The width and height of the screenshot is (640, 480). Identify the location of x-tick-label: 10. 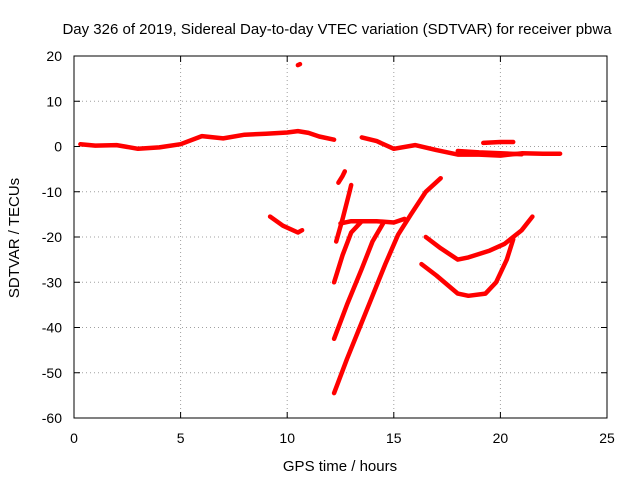
(287, 438).